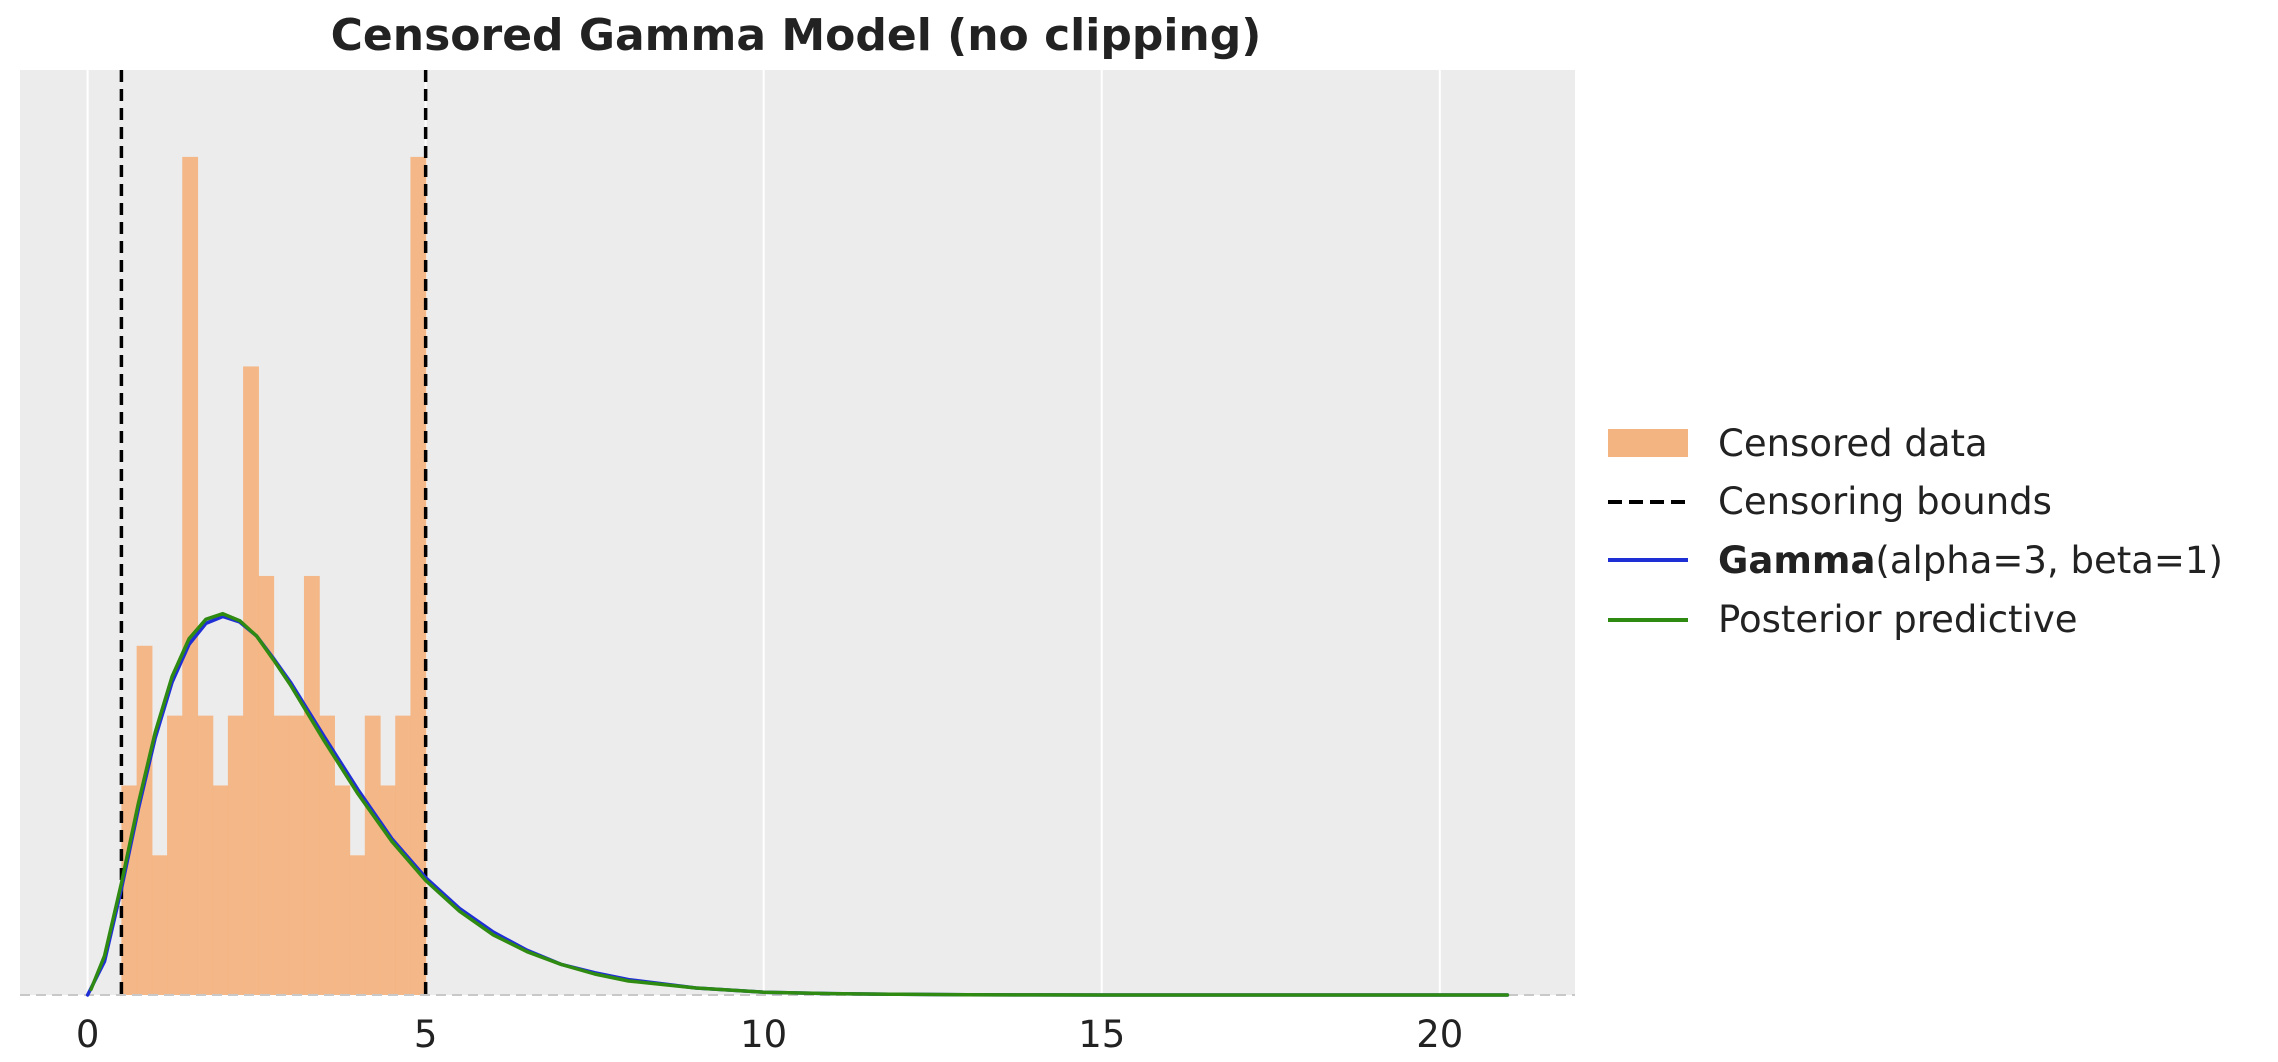  I want to click on x-tick-label: 5, so click(426, 1034).